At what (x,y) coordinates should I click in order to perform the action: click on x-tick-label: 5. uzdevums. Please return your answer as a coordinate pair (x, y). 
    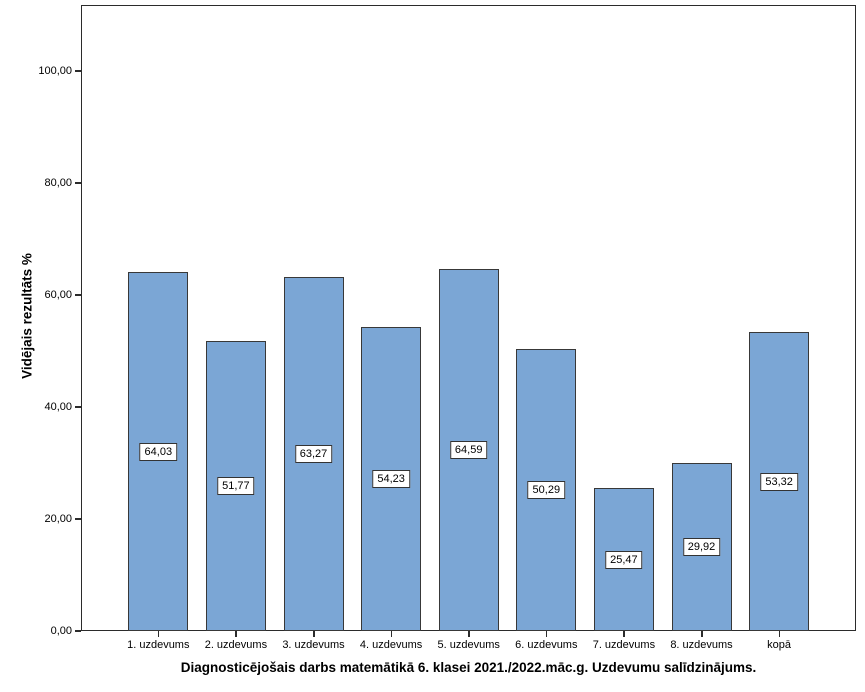
    Looking at the image, I should click on (468, 645).